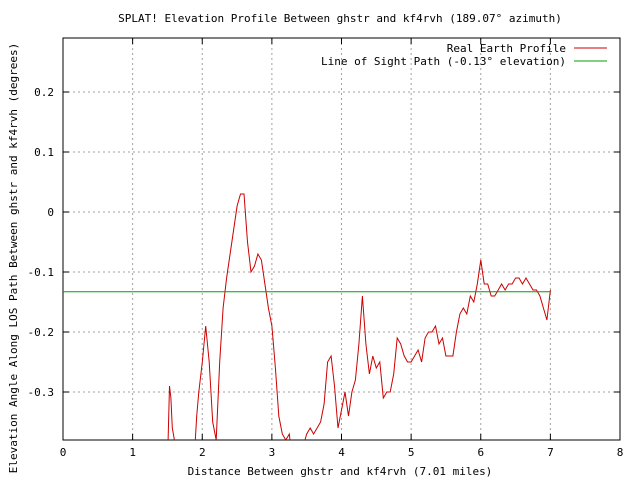 This screenshot has width=640, height=480. I want to click on legend-label-2: Line of Sight Path (-0.13° elevation), so click(443, 61).